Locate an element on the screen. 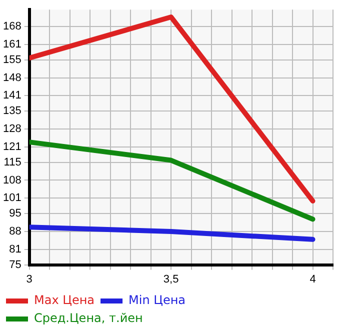  x-tick-label: 3,5 is located at coordinates (171, 279).